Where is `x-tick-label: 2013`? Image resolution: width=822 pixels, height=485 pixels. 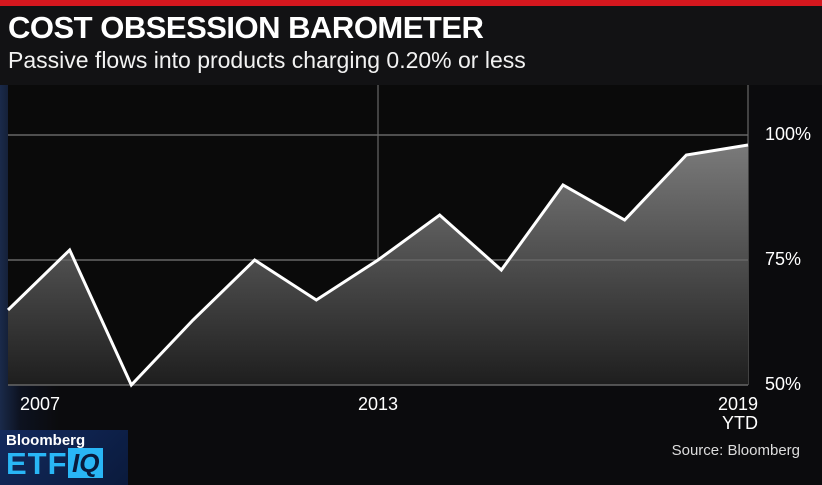
x-tick-label: 2013 is located at coordinates (378, 404).